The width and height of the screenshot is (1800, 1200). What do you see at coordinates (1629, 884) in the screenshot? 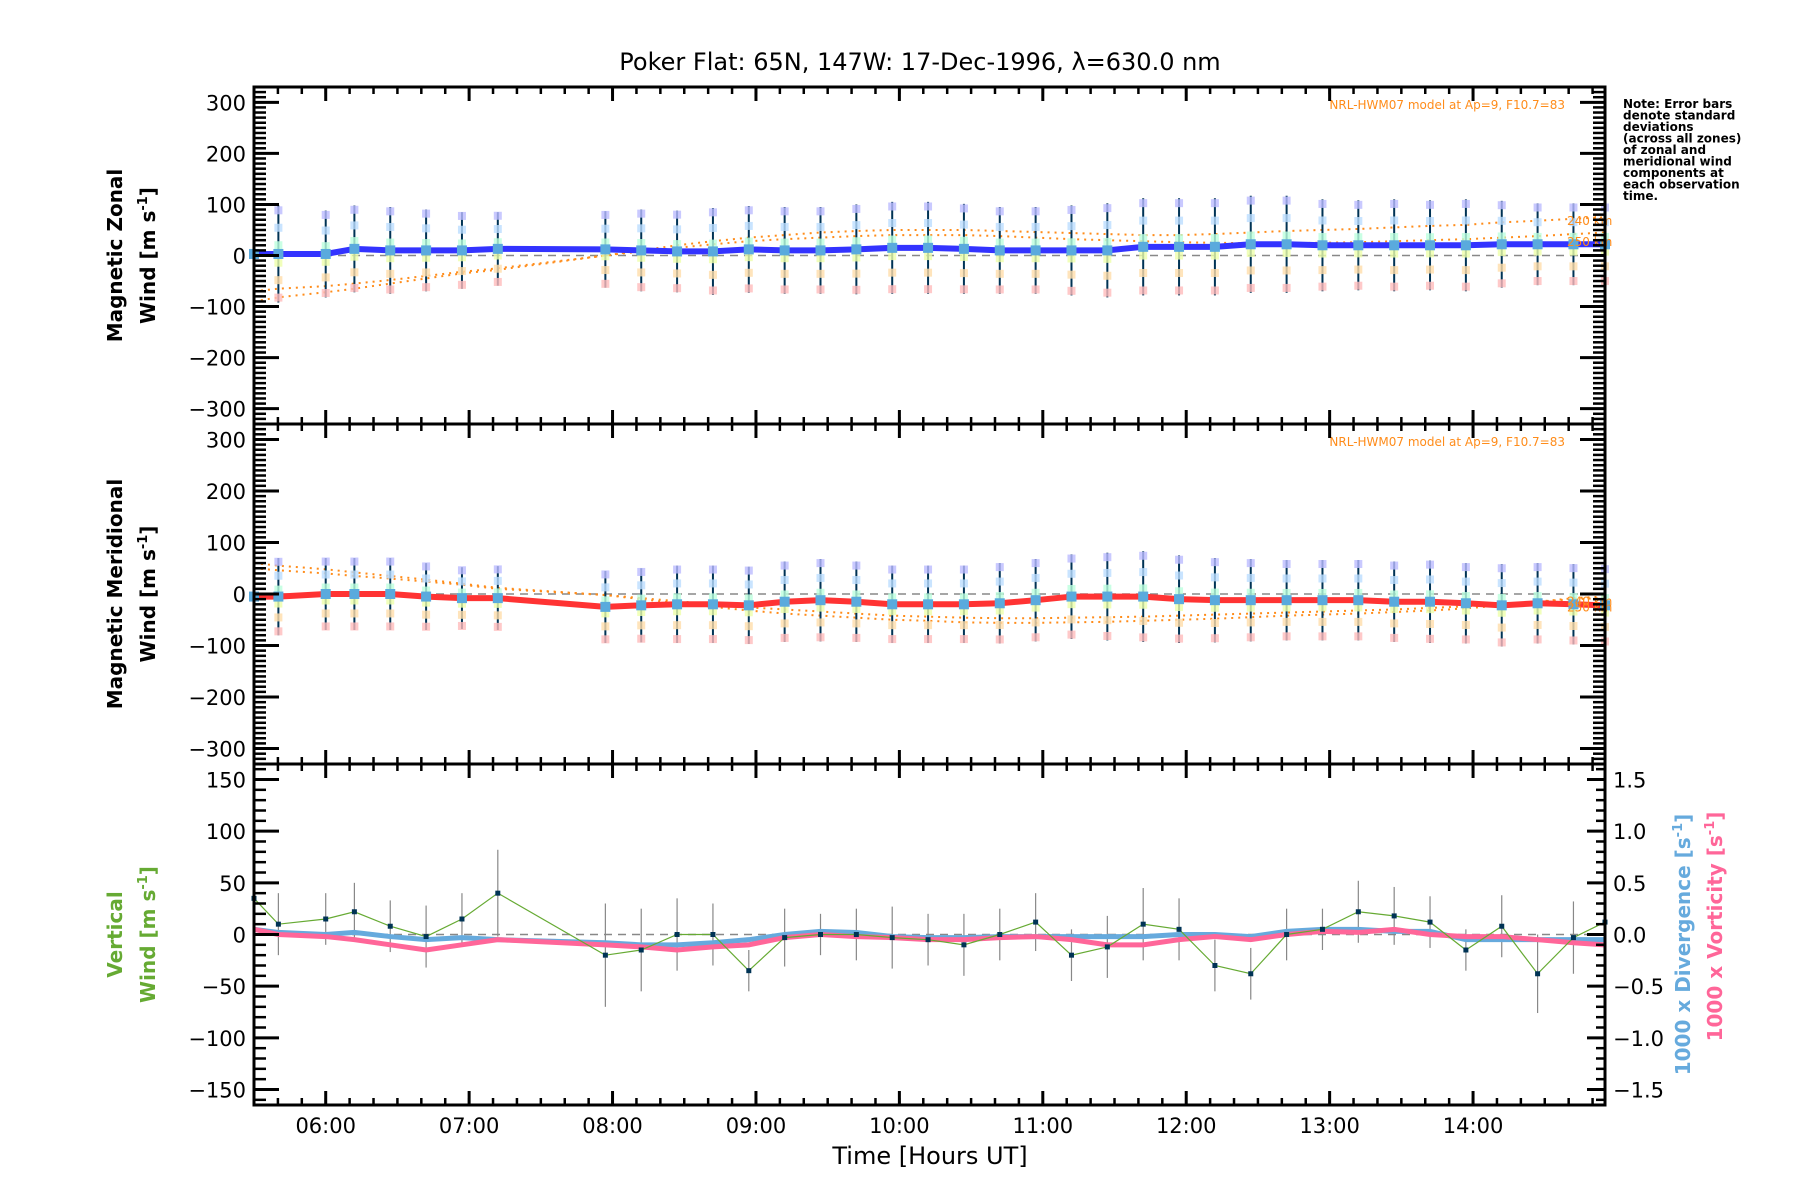
I see `y2-tick-label: 0.5` at bounding box center [1629, 884].